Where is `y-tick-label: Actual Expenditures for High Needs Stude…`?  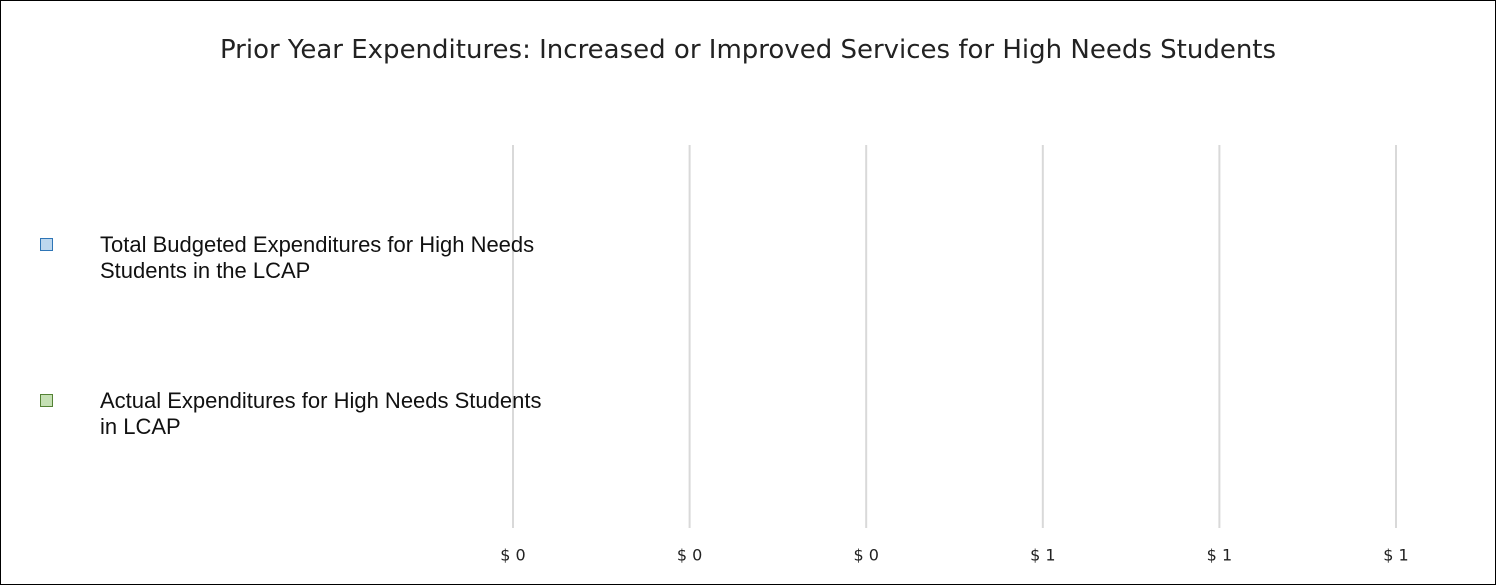 y-tick-label: Actual Expenditures for High Needs Stude… is located at coordinates (321, 413).